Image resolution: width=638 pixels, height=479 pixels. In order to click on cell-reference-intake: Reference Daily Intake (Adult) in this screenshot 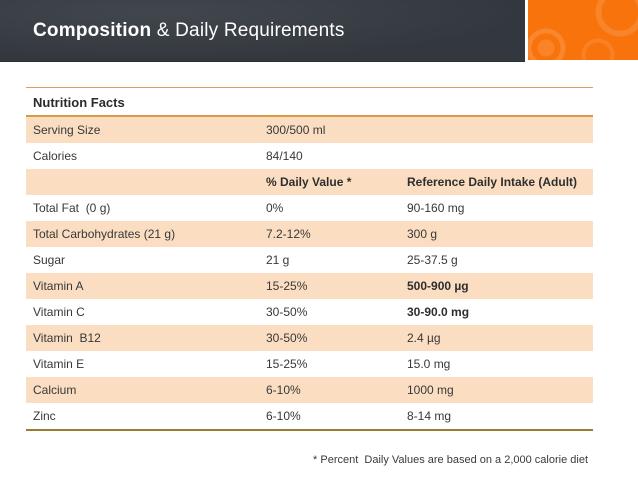, I will do `click(492, 182)`.